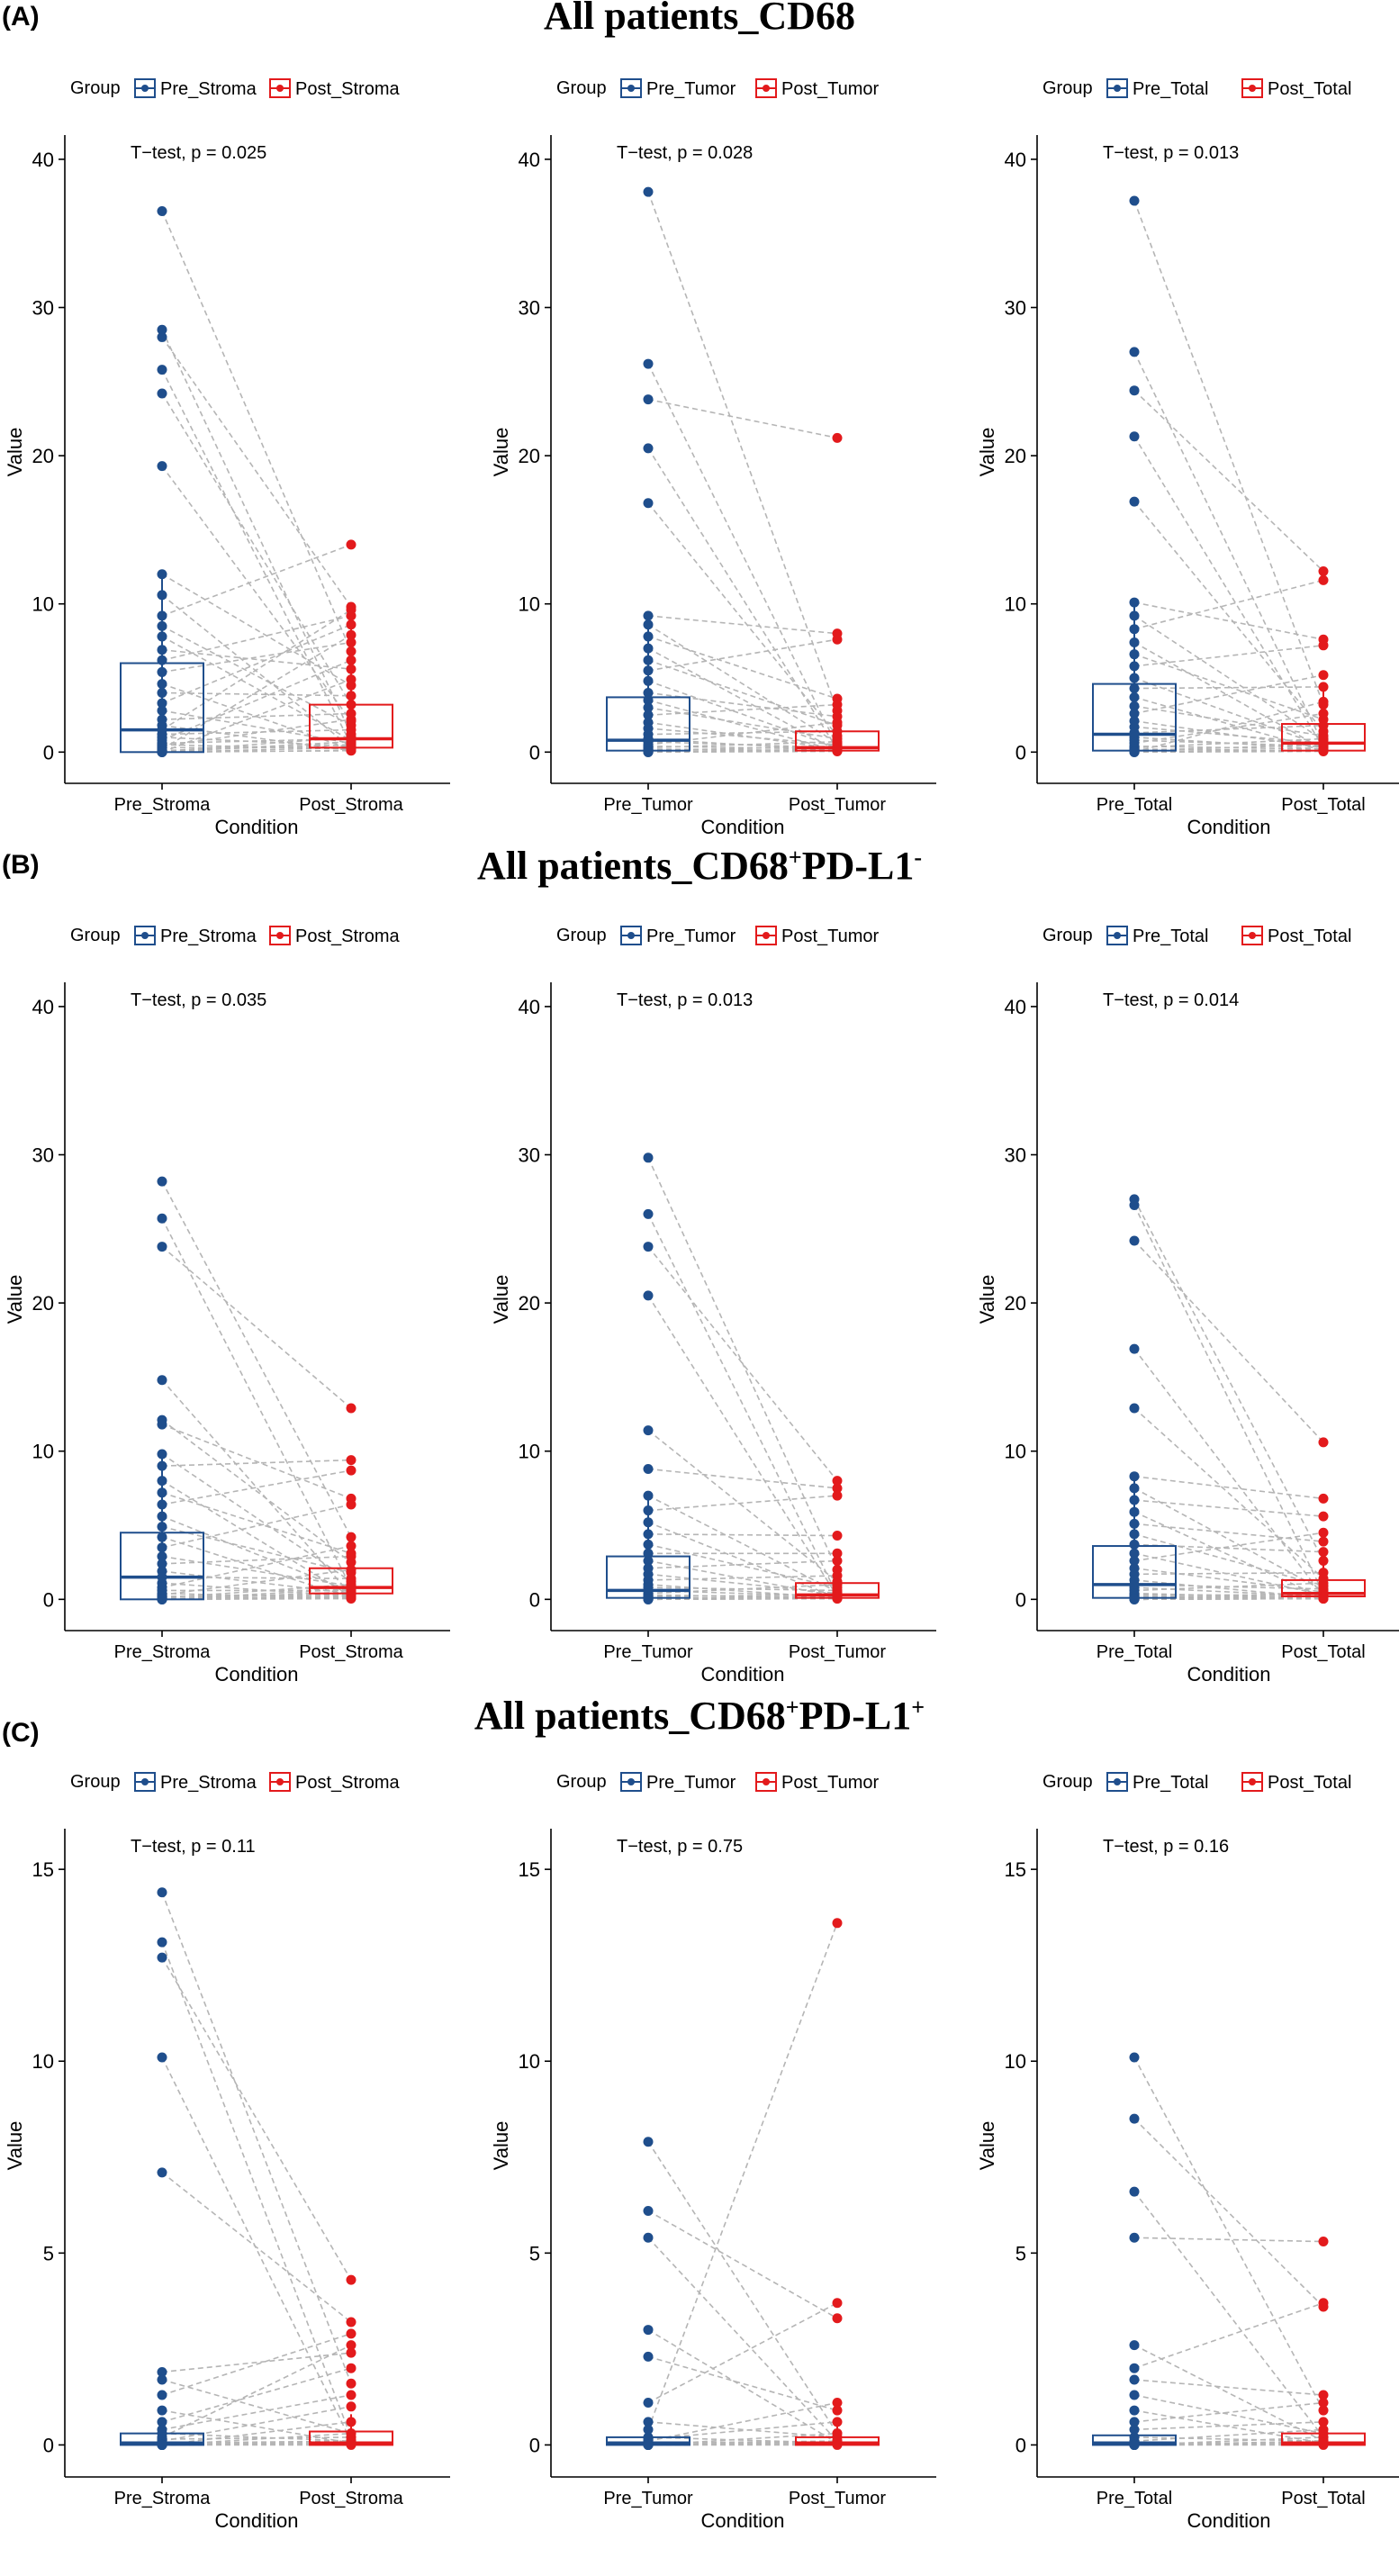 This screenshot has height=2576, width=1399. What do you see at coordinates (348, 89) in the screenshot?
I see `legend-label: Post_Stroma` at bounding box center [348, 89].